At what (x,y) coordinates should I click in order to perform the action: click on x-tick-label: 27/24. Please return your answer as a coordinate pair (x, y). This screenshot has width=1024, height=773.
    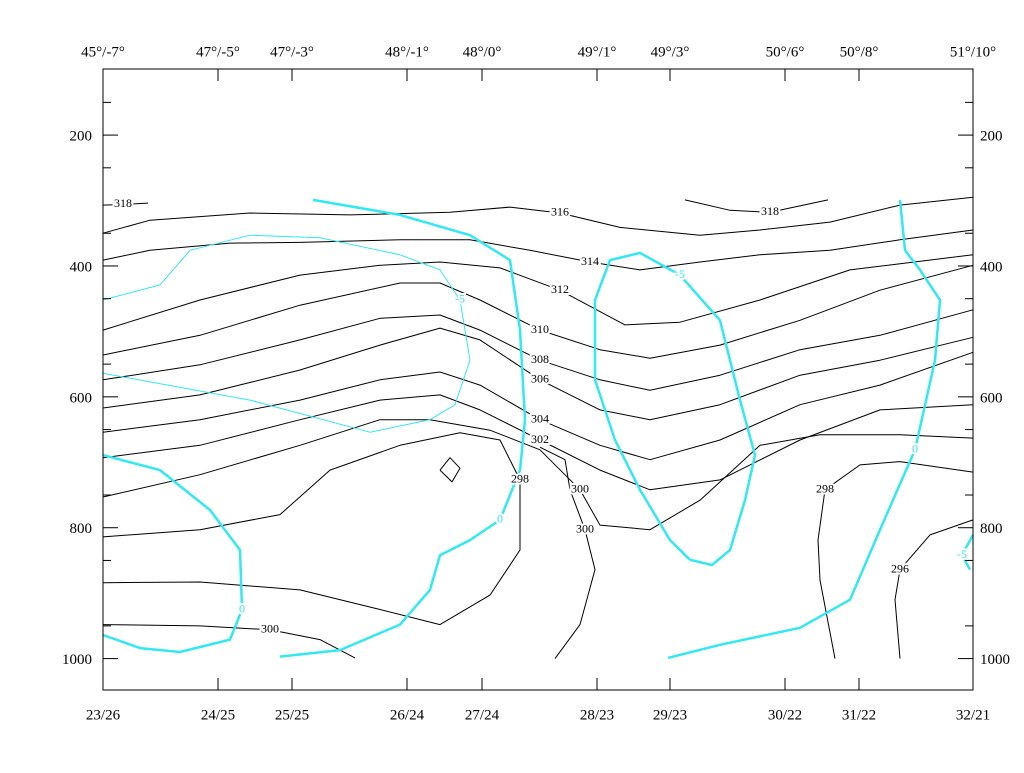
    Looking at the image, I should click on (482, 715).